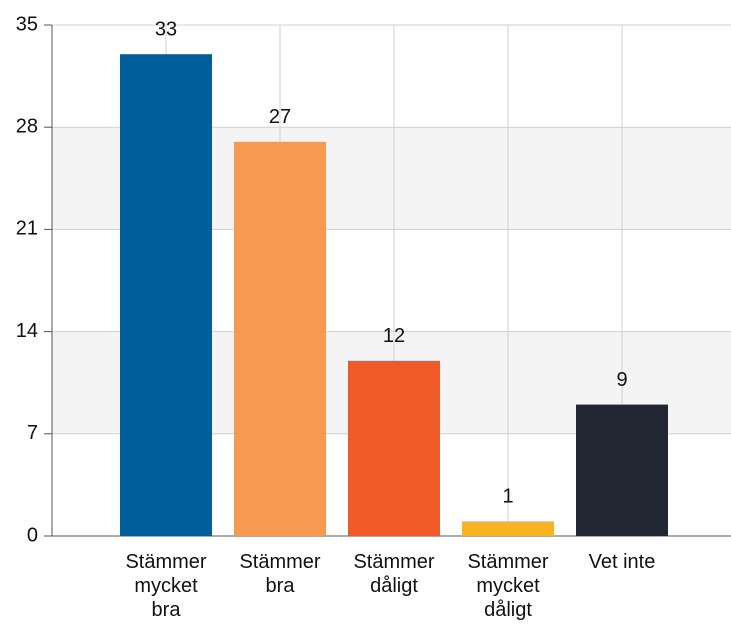 This screenshot has height=633, width=731. Describe the element at coordinates (280, 574) in the screenshot. I see `x-tick-label: Stämmer bra` at that location.